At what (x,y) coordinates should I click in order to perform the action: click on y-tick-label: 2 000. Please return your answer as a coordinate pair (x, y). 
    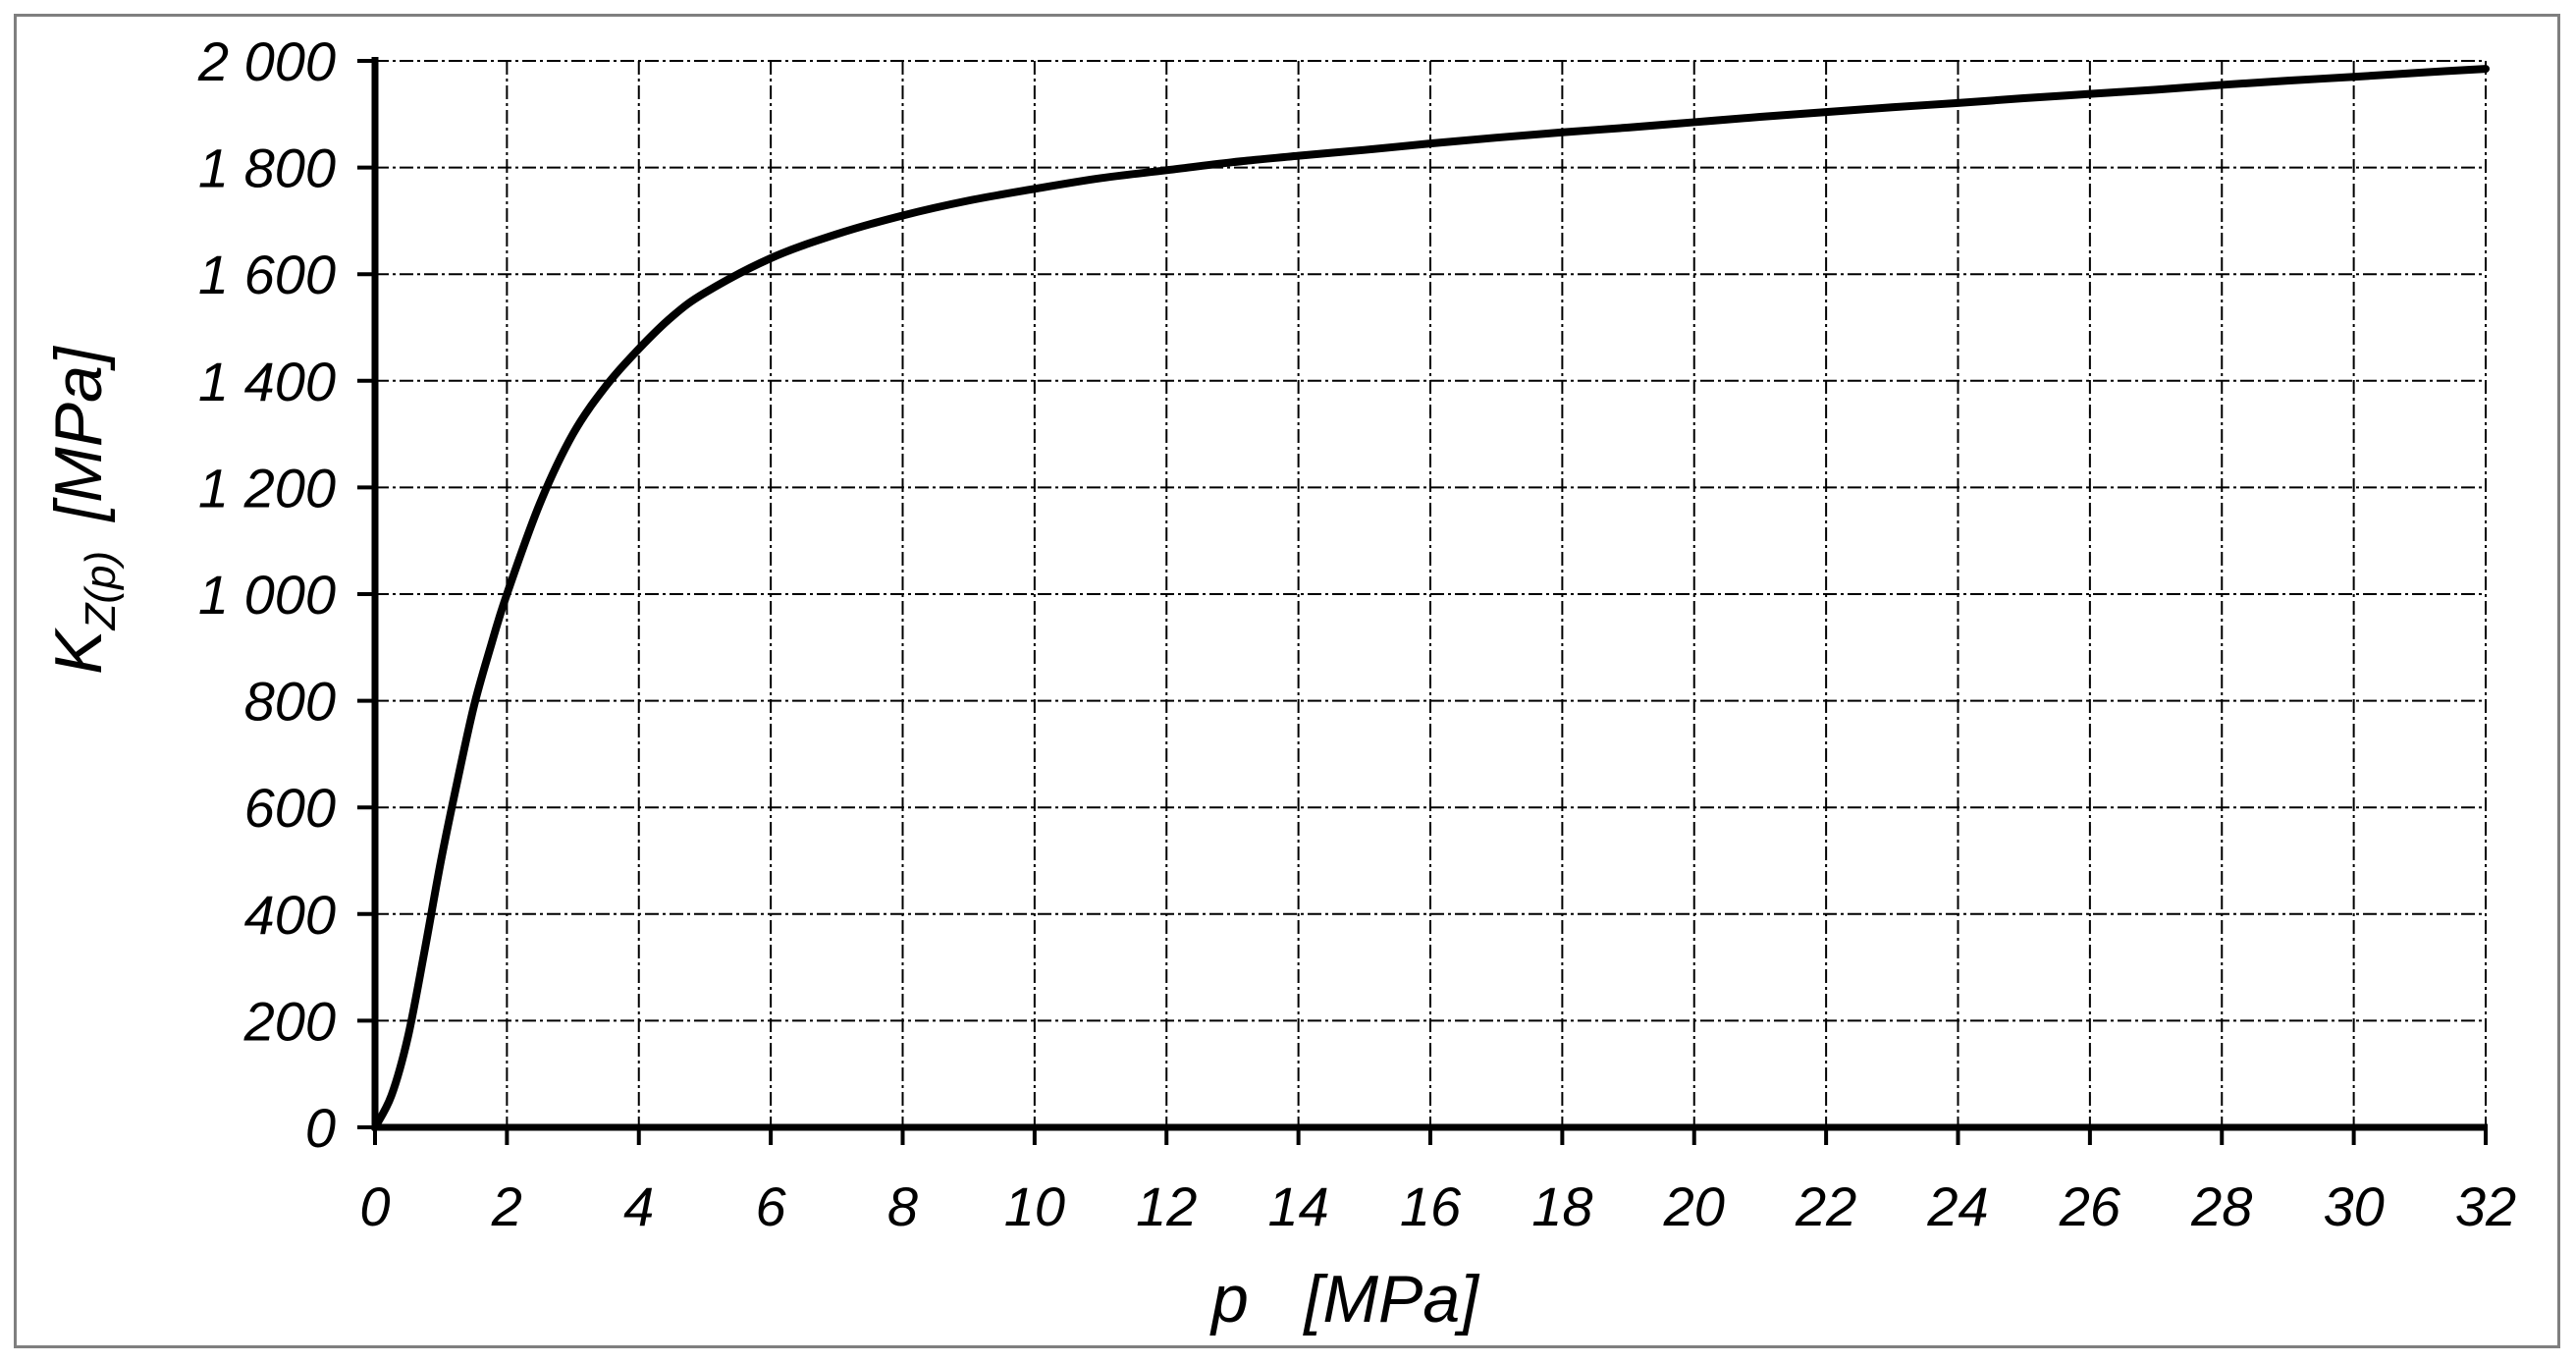
    Looking at the image, I should click on (266, 61).